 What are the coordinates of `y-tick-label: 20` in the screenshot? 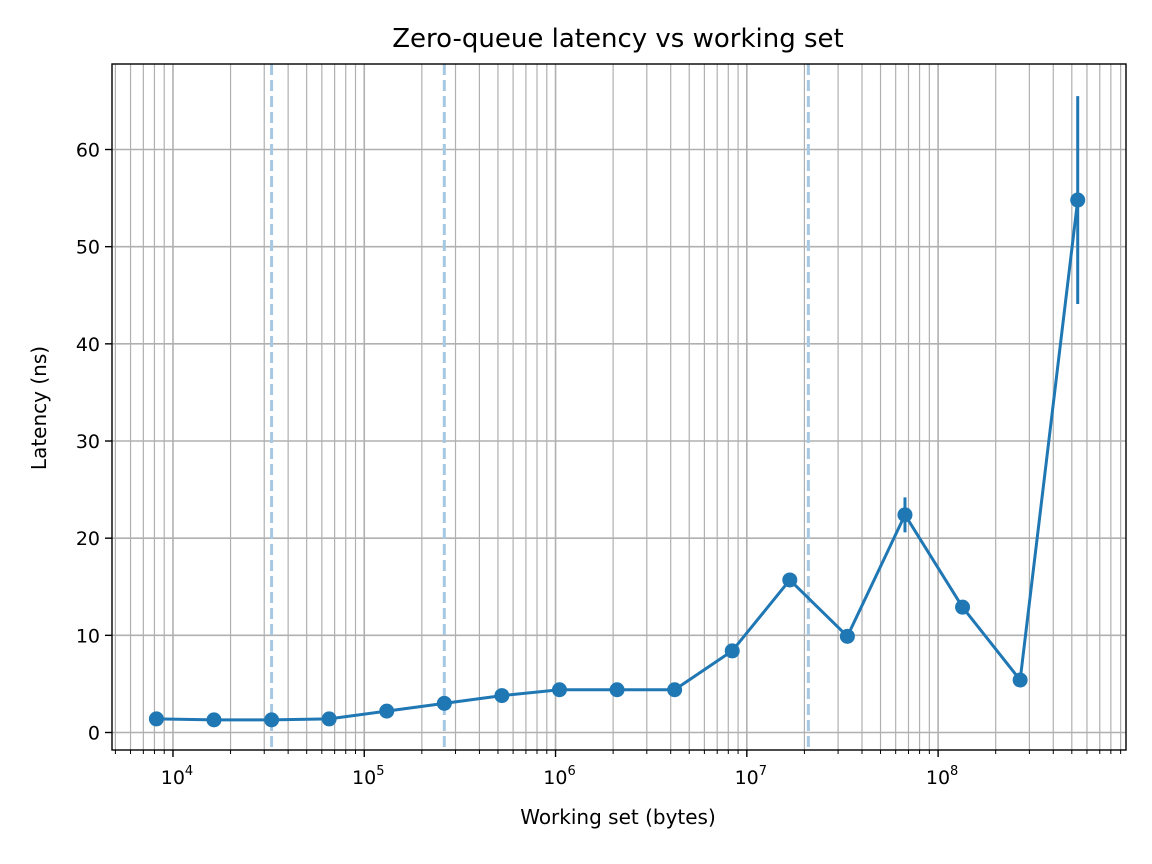 It's located at (88, 539).